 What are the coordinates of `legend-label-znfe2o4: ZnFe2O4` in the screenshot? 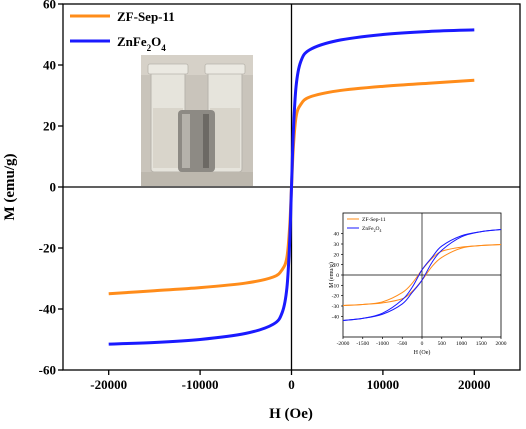 It's located at (141, 43).